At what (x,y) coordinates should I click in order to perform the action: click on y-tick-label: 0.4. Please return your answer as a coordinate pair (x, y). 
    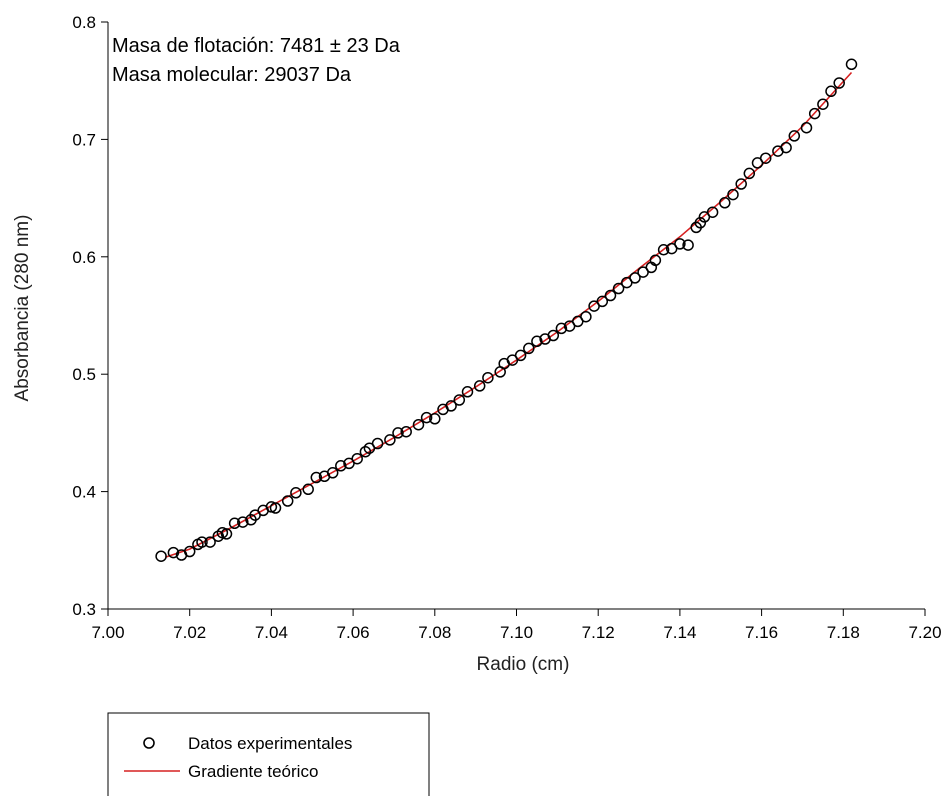
    Looking at the image, I should click on (84, 492).